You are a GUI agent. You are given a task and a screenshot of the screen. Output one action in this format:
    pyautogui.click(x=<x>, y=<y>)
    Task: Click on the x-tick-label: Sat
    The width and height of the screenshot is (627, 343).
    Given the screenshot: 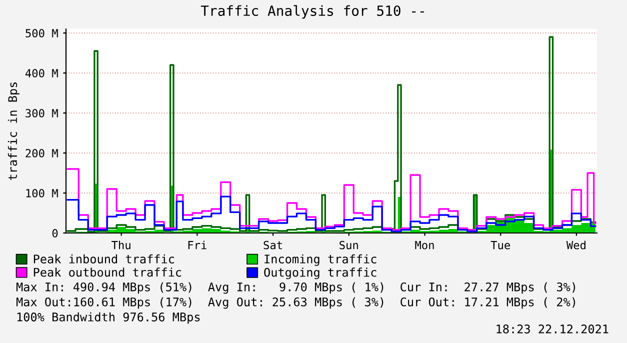 What is the action you would take?
    pyautogui.click(x=273, y=245)
    